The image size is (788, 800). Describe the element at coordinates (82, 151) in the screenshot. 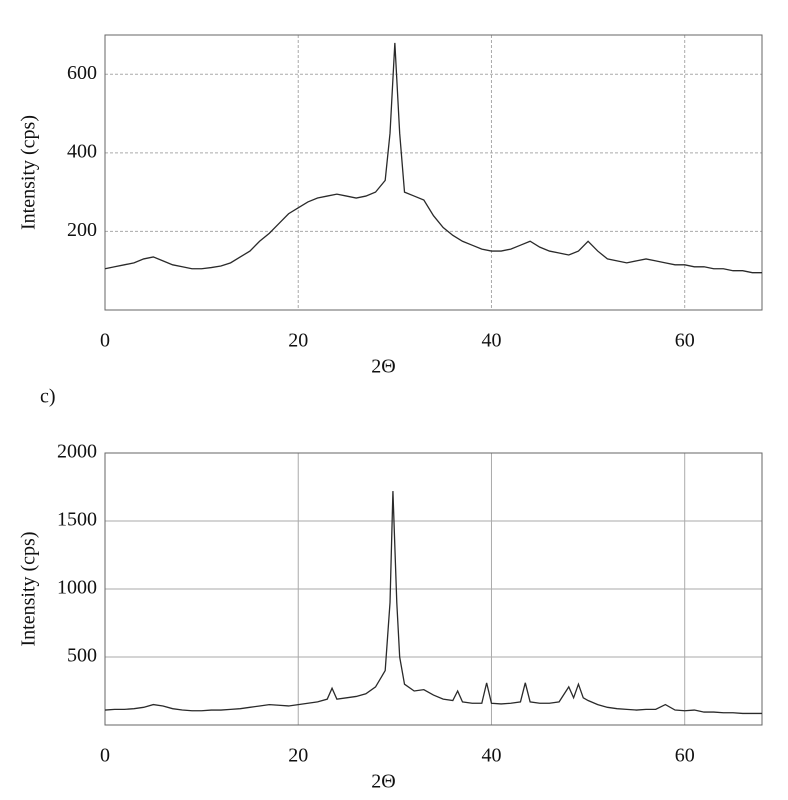

I see `y-tick-label: 400` at that location.